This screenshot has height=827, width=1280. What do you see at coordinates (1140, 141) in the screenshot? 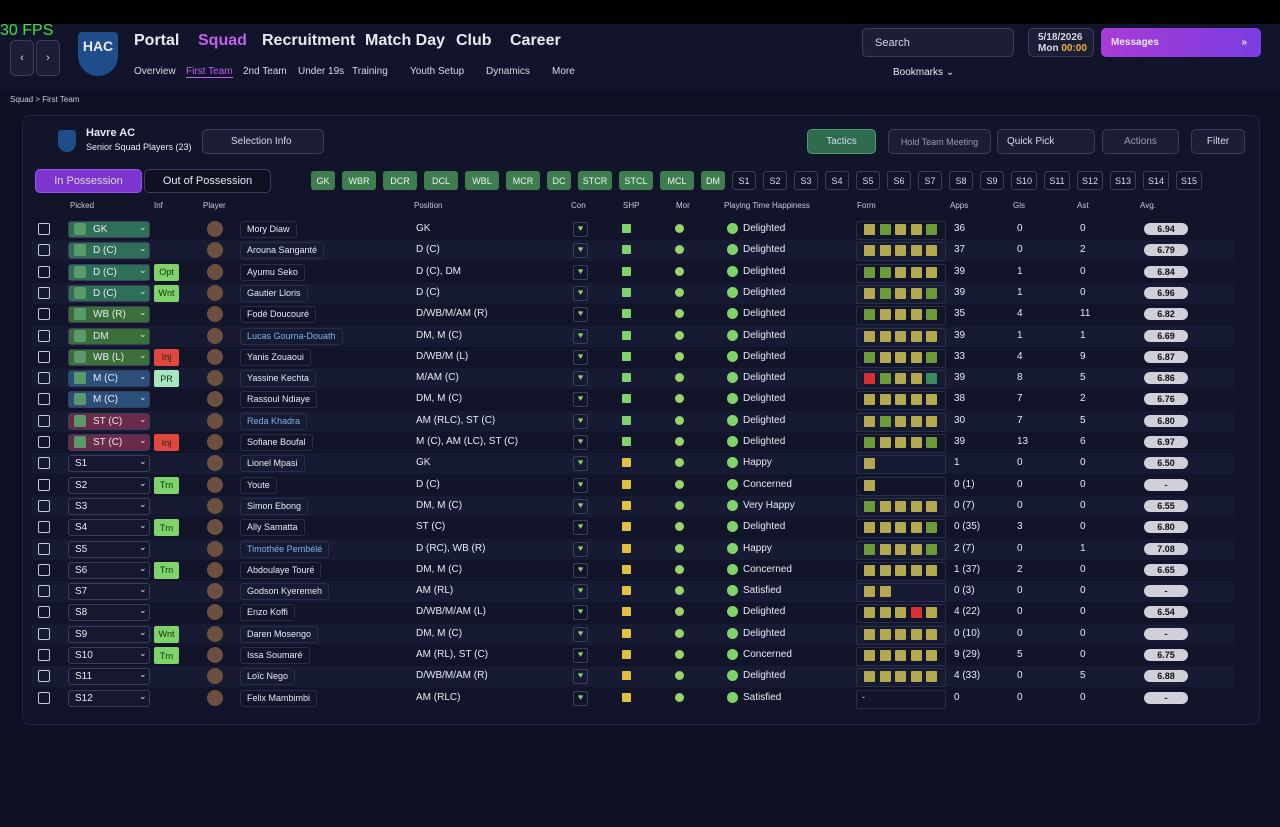
I see `actions: Actions` at bounding box center [1140, 141].